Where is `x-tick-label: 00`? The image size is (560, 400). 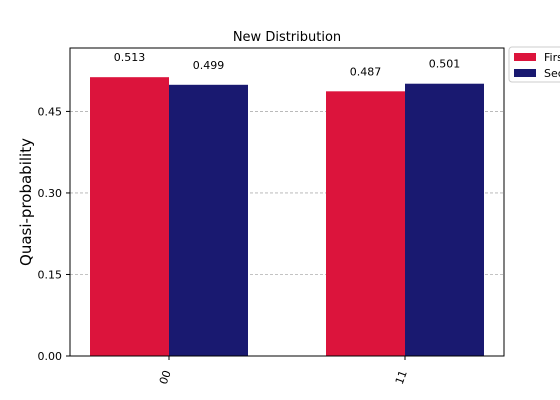
x-tick-label: 00 is located at coordinates (165, 378).